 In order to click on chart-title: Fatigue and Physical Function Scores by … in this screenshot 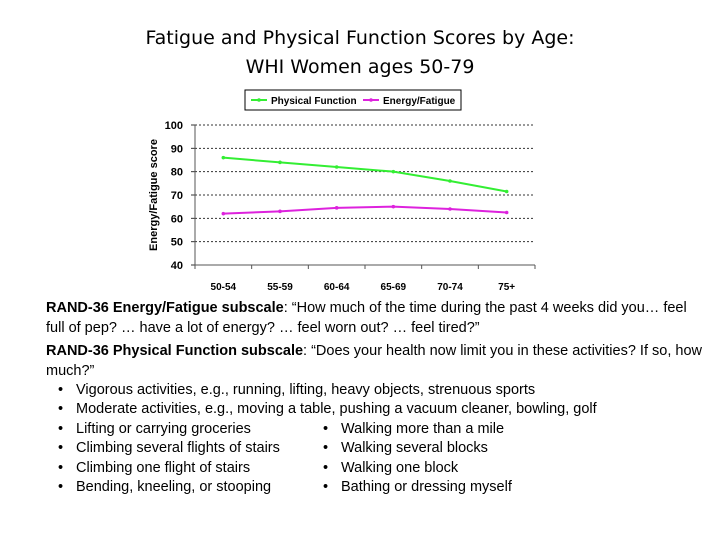, I will do `click(360, 53)`.